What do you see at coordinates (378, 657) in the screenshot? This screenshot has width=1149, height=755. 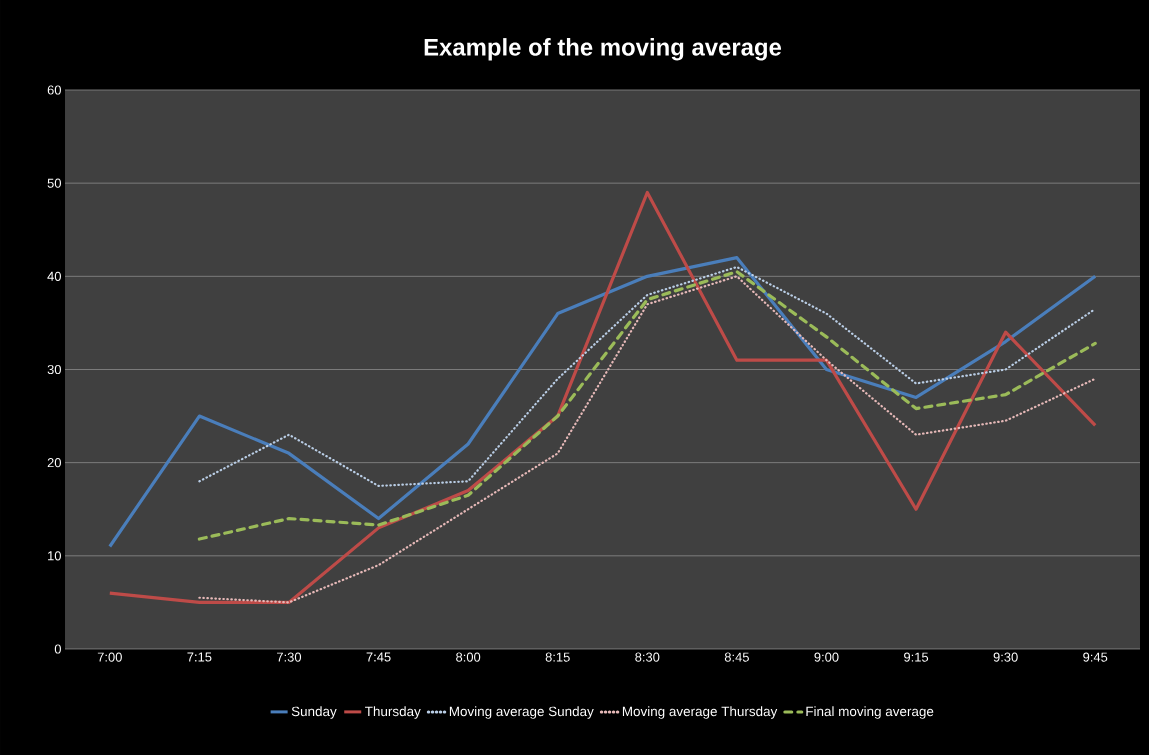 I see `x-tick-label: 7:45` at bounding box center [378, 657].